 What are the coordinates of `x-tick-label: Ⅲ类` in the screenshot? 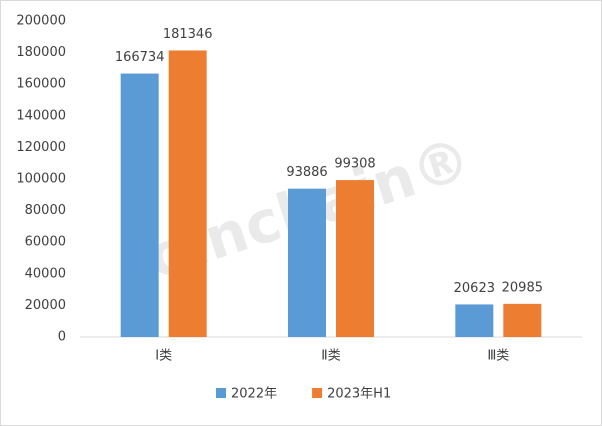 It's located at (498, 356).